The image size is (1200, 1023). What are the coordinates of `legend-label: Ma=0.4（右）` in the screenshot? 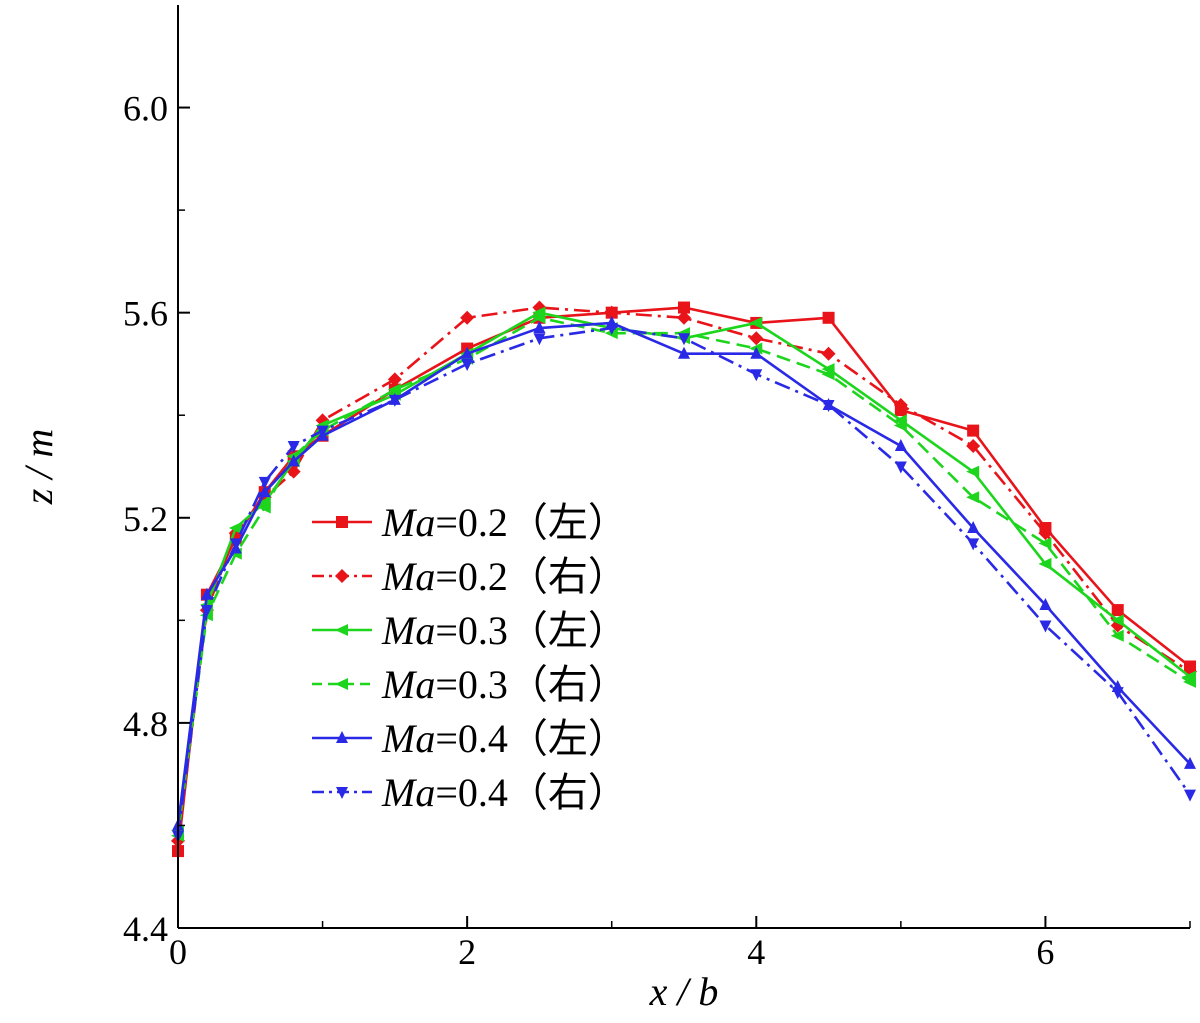 It's located at (504, 792).